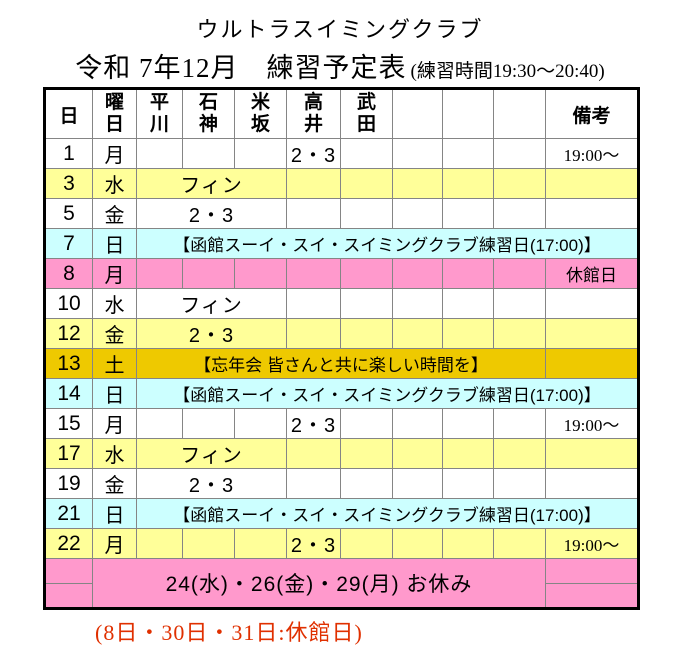  Describe the element at coordinates (340, 29) in the screenshot. I see `club-title: ウルトラスイミングクラブ` at that location.